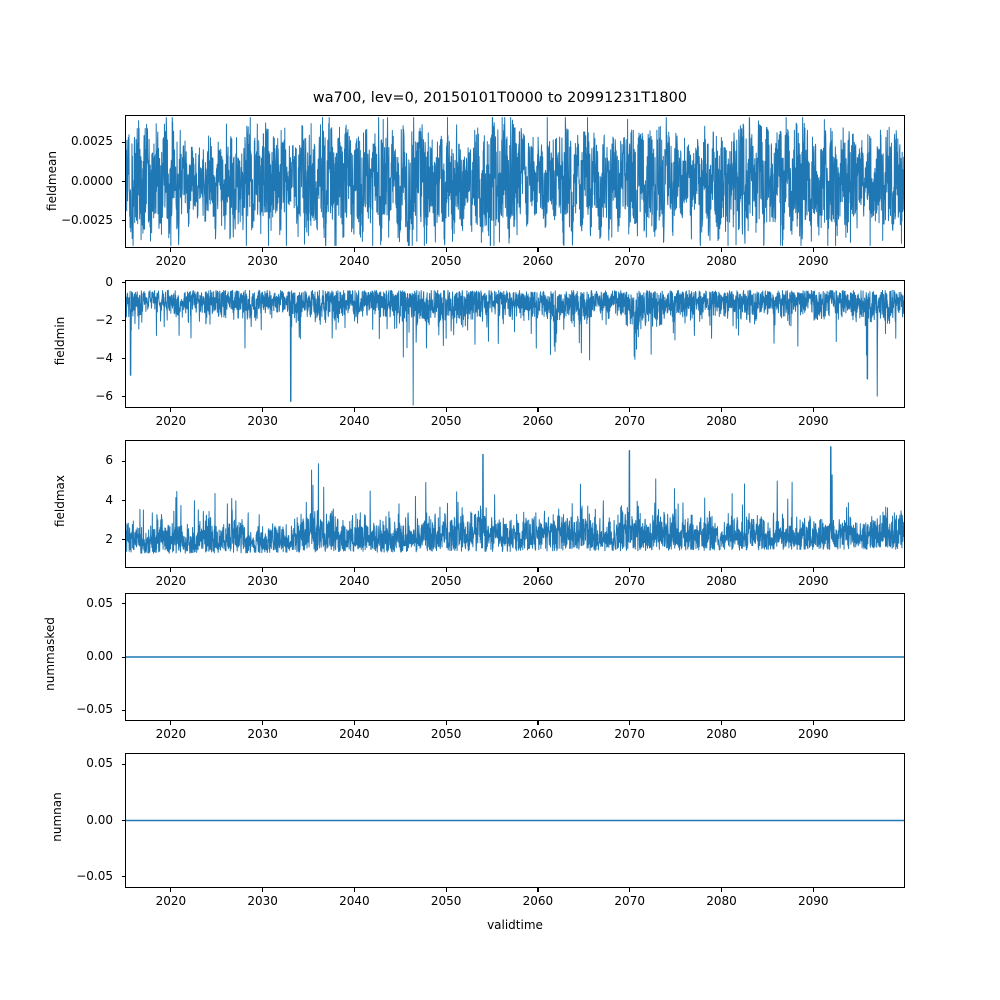 Image resolution: width=1000 pixels, height=1000 pixels. I want to click on ytick-label: 0, so click(109, 281).